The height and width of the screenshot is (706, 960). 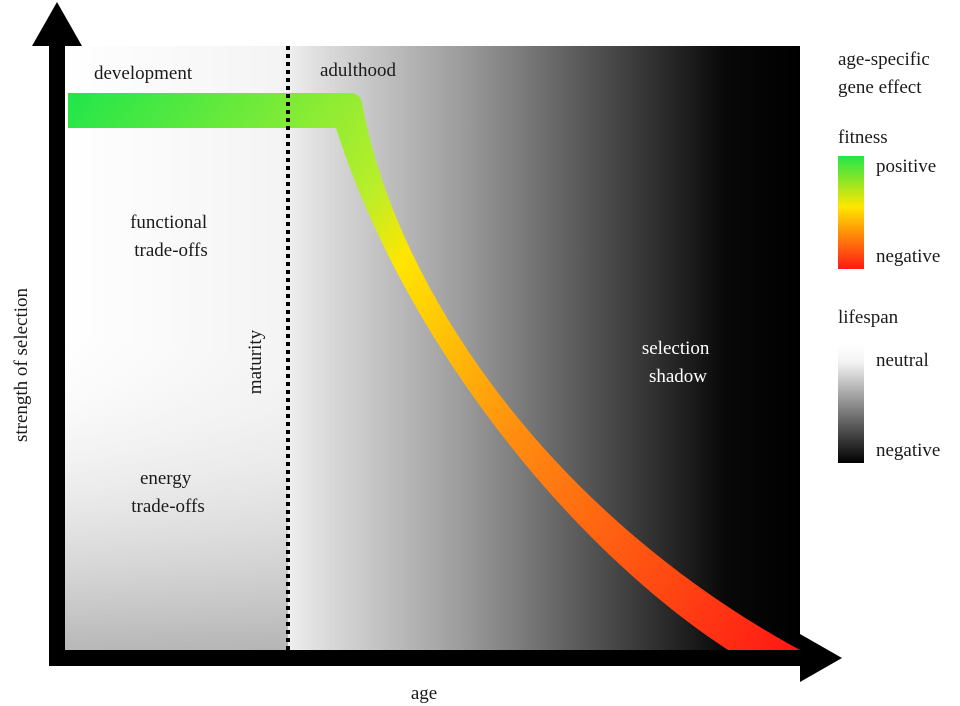 What do you see at coordinates (908, 450) in the screenshot?
I see `legend-lifespan-negative: negative` at bounding box center [908, 450].